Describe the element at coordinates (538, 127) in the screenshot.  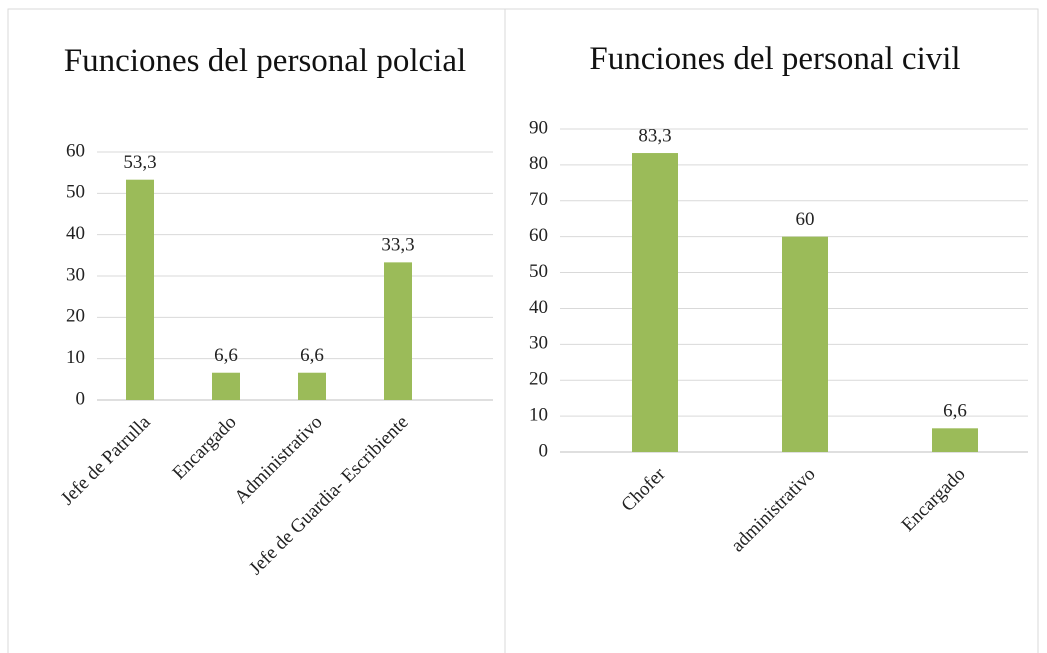
I see `y-tick-label: 90` at that location.